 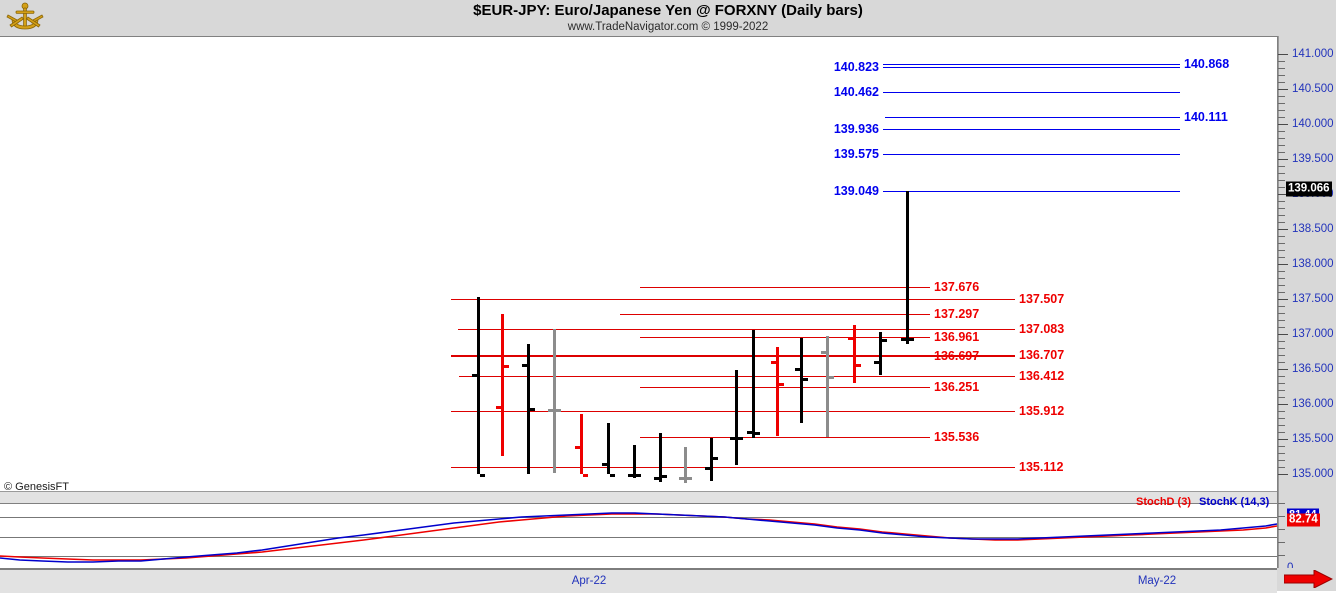 I want to click on axis-tick-label: 138.500, so click(x=1313, y=228).